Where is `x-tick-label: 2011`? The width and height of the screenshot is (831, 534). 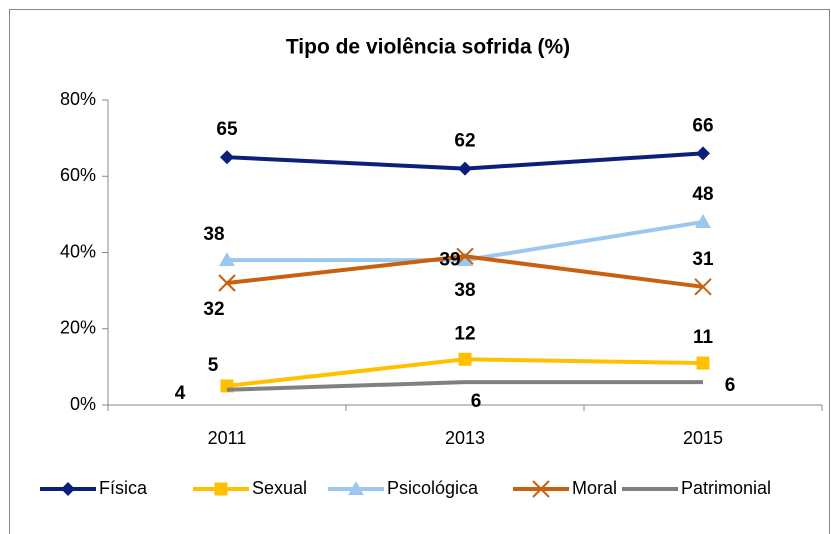 x-tick-label: 2011 is located at coordinates (227, 438).